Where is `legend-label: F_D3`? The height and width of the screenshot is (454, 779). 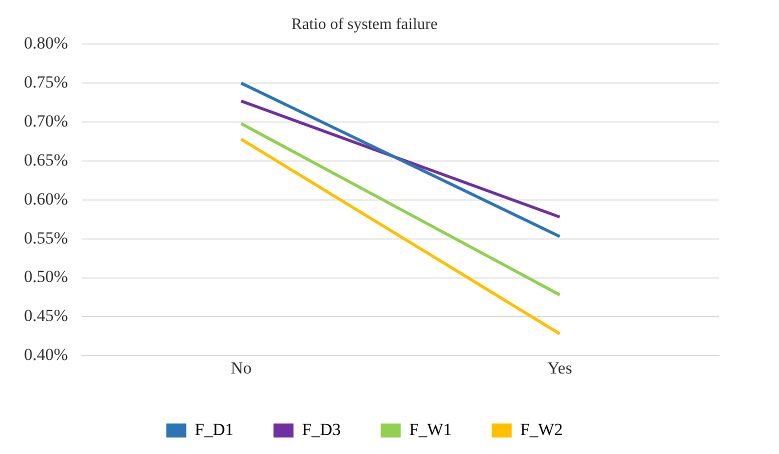 legend-label: F_D3 is located at coordinates (321, 429).